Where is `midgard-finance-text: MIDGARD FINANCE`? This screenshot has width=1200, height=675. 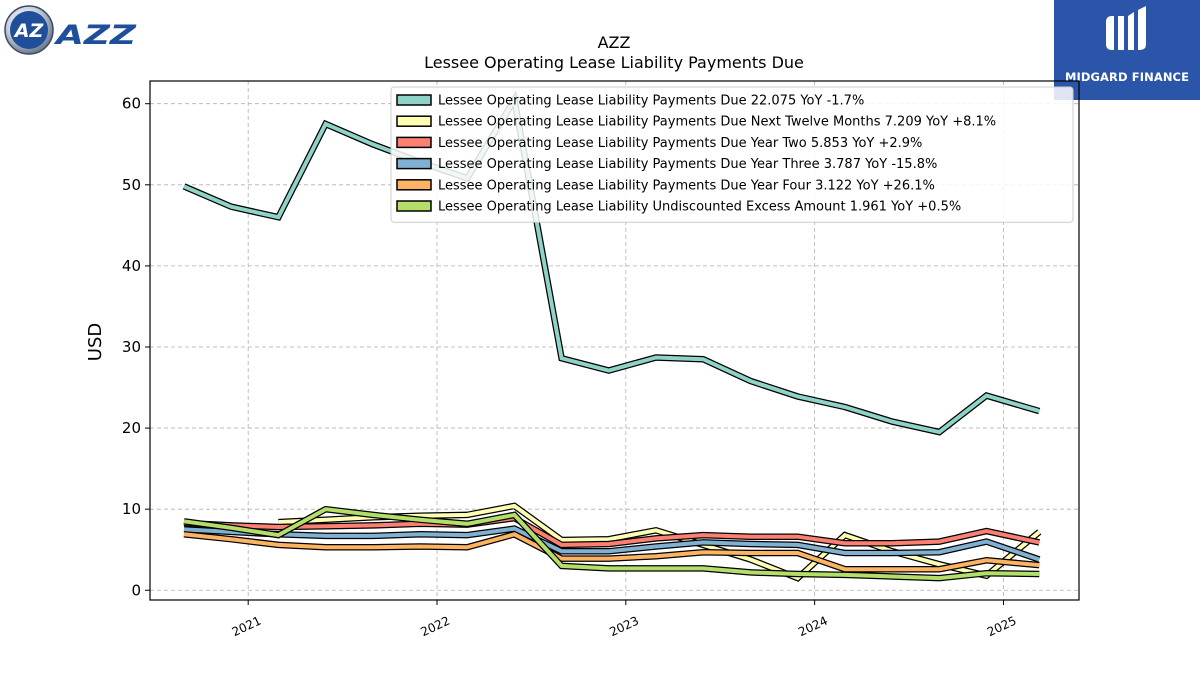 midgard-finance-text: MIDGARD FINANCE is located at coordinates (1127, 77).